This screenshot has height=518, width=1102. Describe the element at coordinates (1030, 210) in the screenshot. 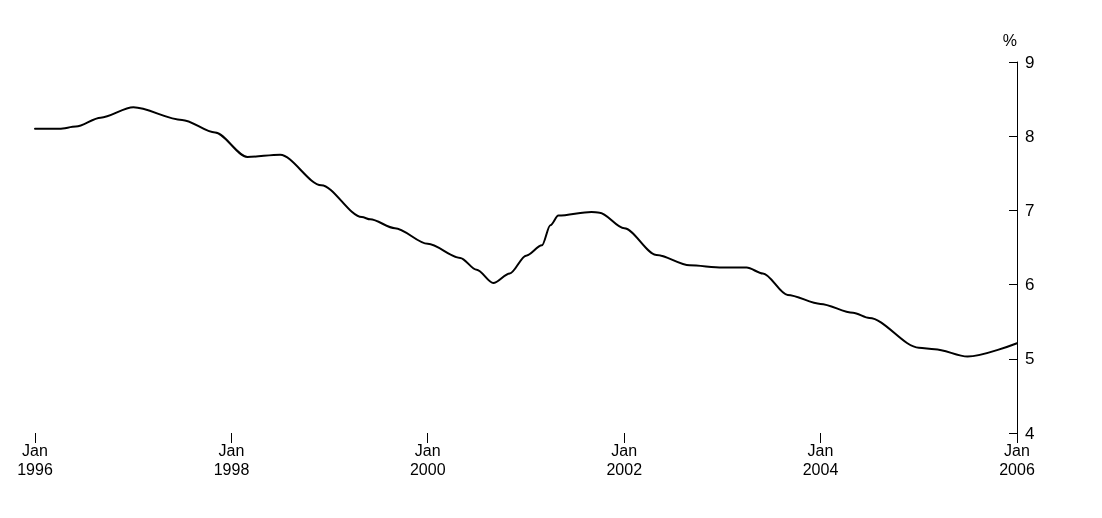

I see `y-tick-label: 7` at that location.